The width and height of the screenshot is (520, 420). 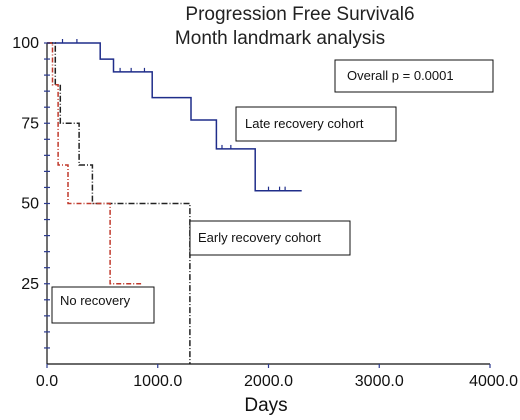 I want to click on y-tick-label: 75, so click(x=30, y=123).